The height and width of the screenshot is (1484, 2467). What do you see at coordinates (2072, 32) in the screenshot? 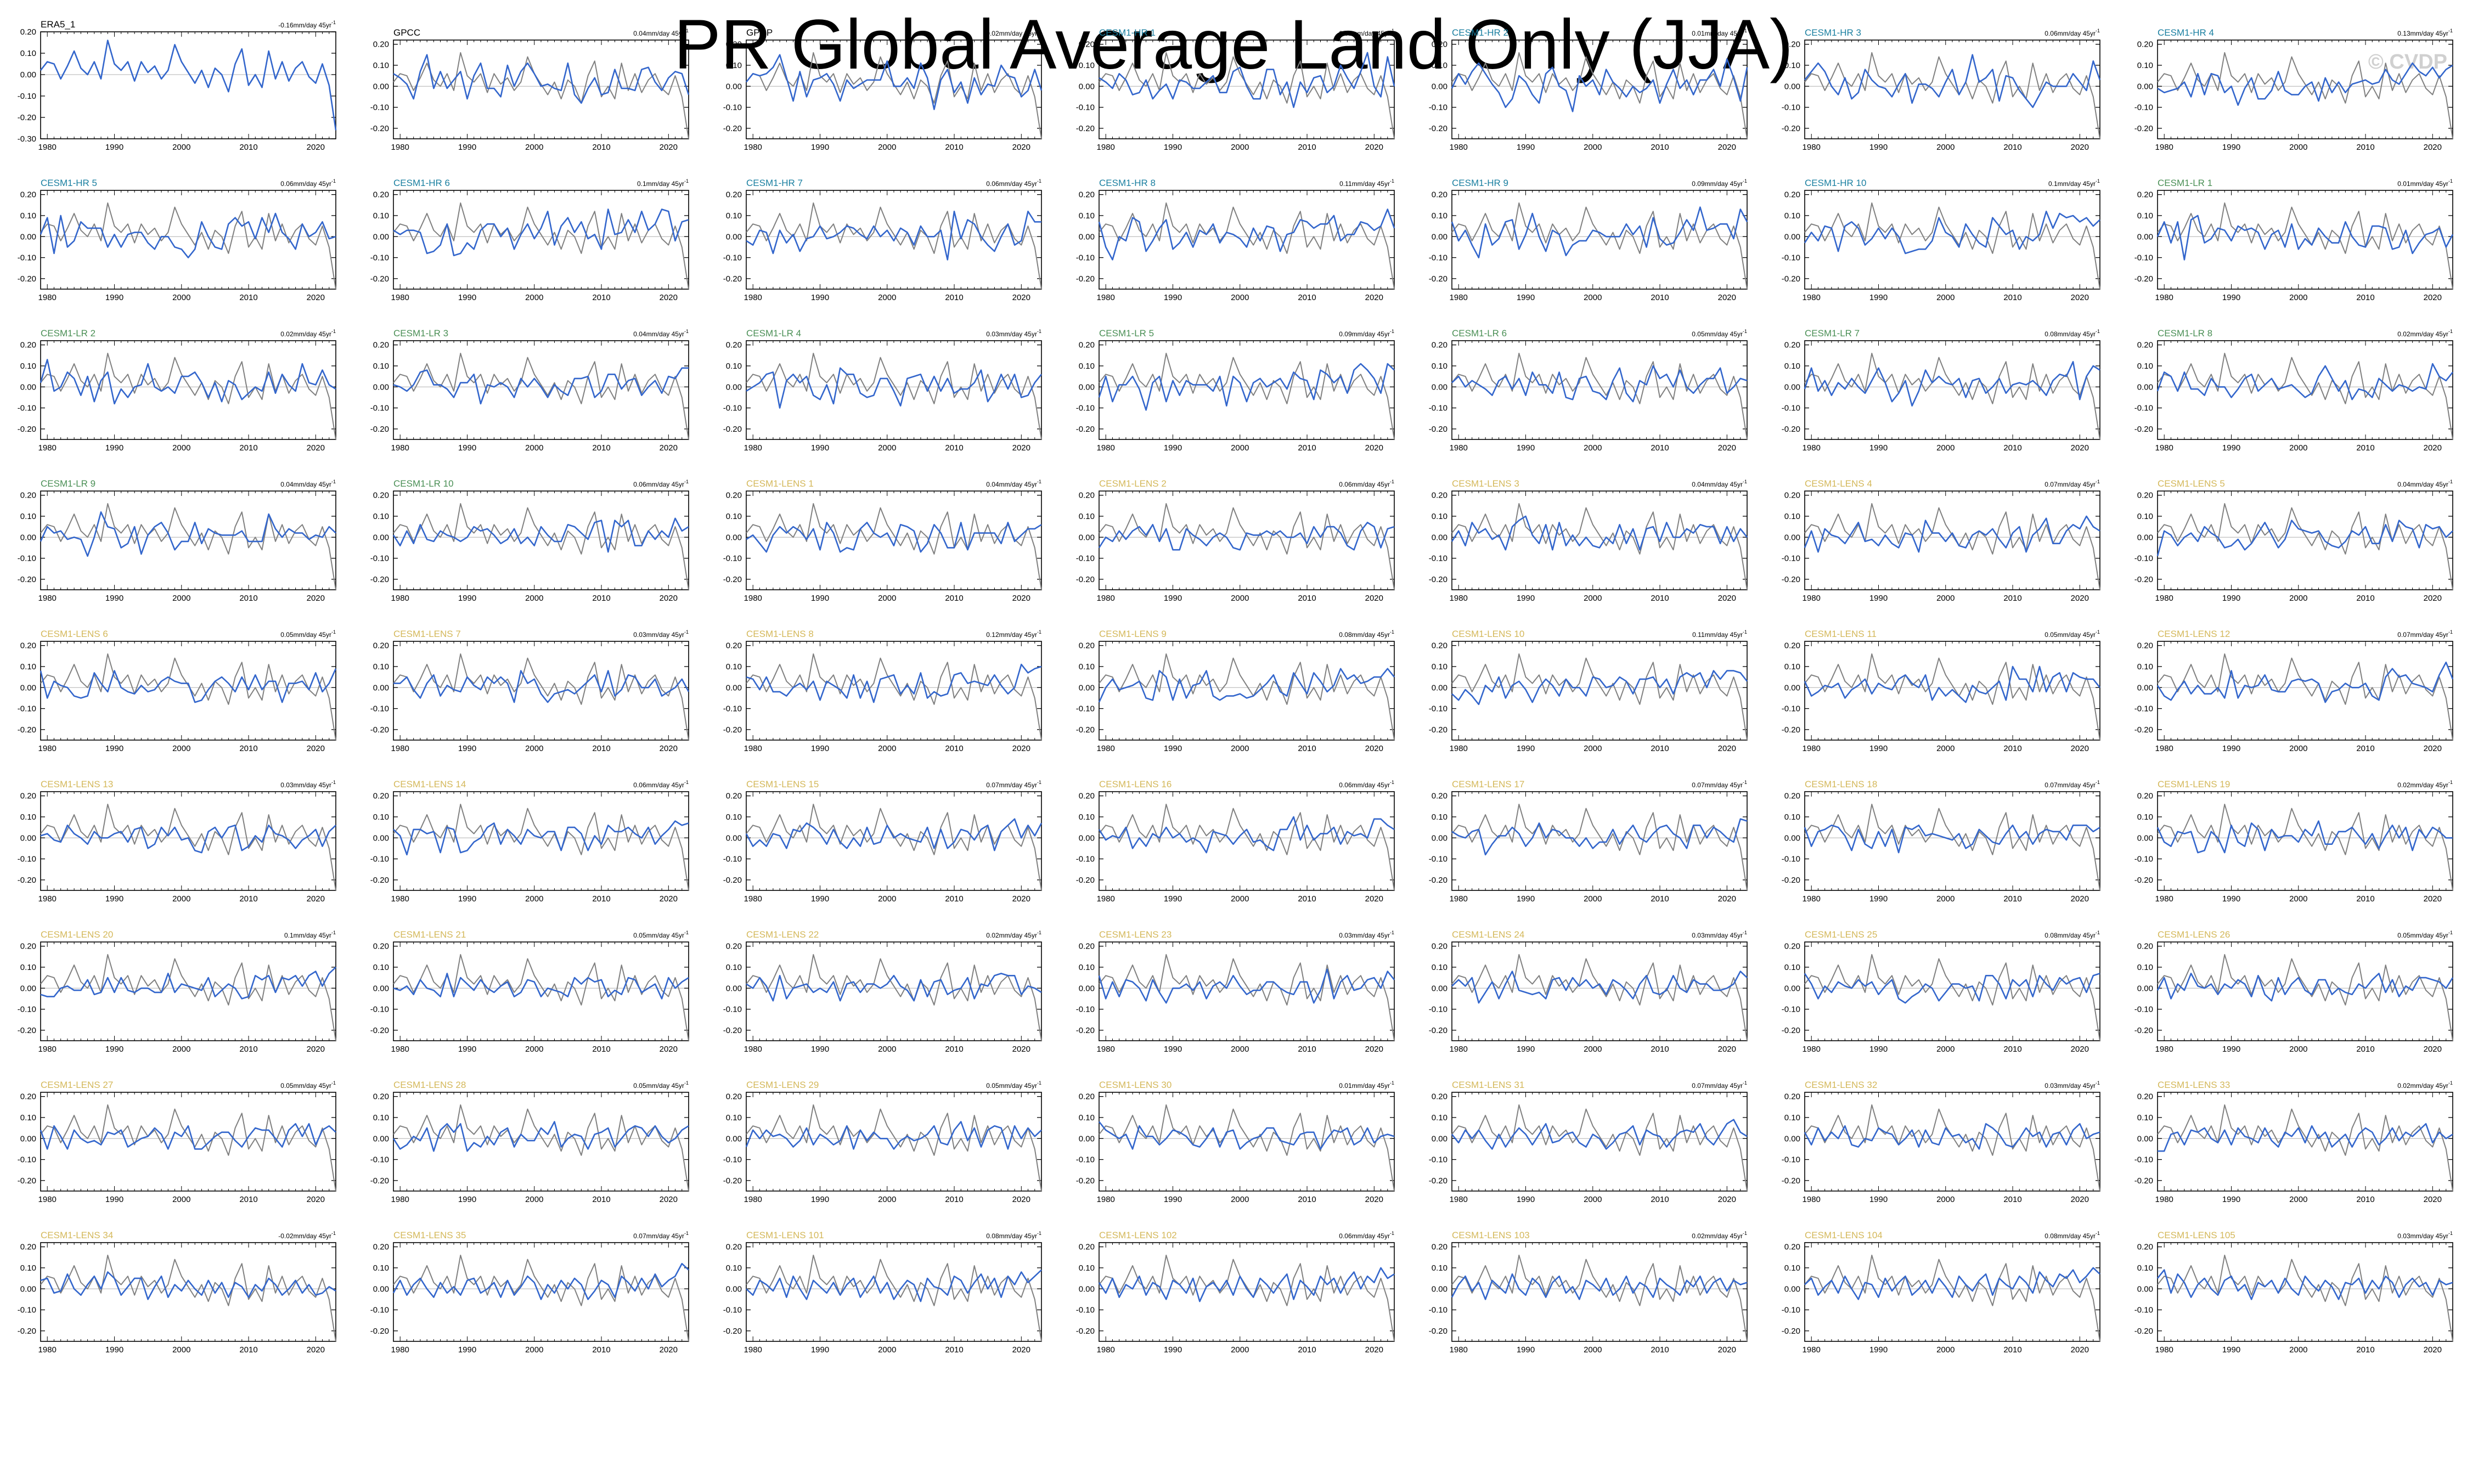
I see `trend-label: 0.06mm/day 45yr-1` at bounding box center [2072, 32].